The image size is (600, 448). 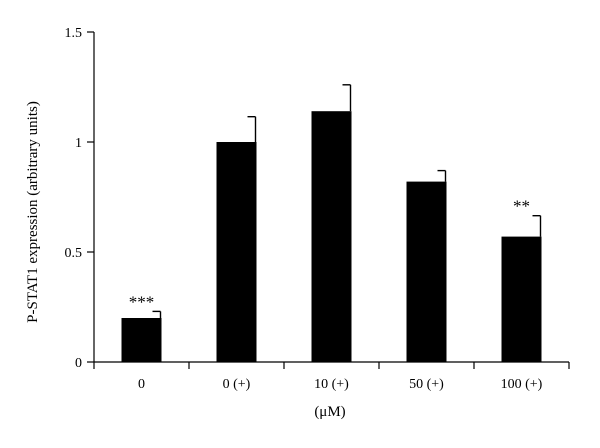 I want to click on y-tick-label: 1, so click(x=78, y=143).